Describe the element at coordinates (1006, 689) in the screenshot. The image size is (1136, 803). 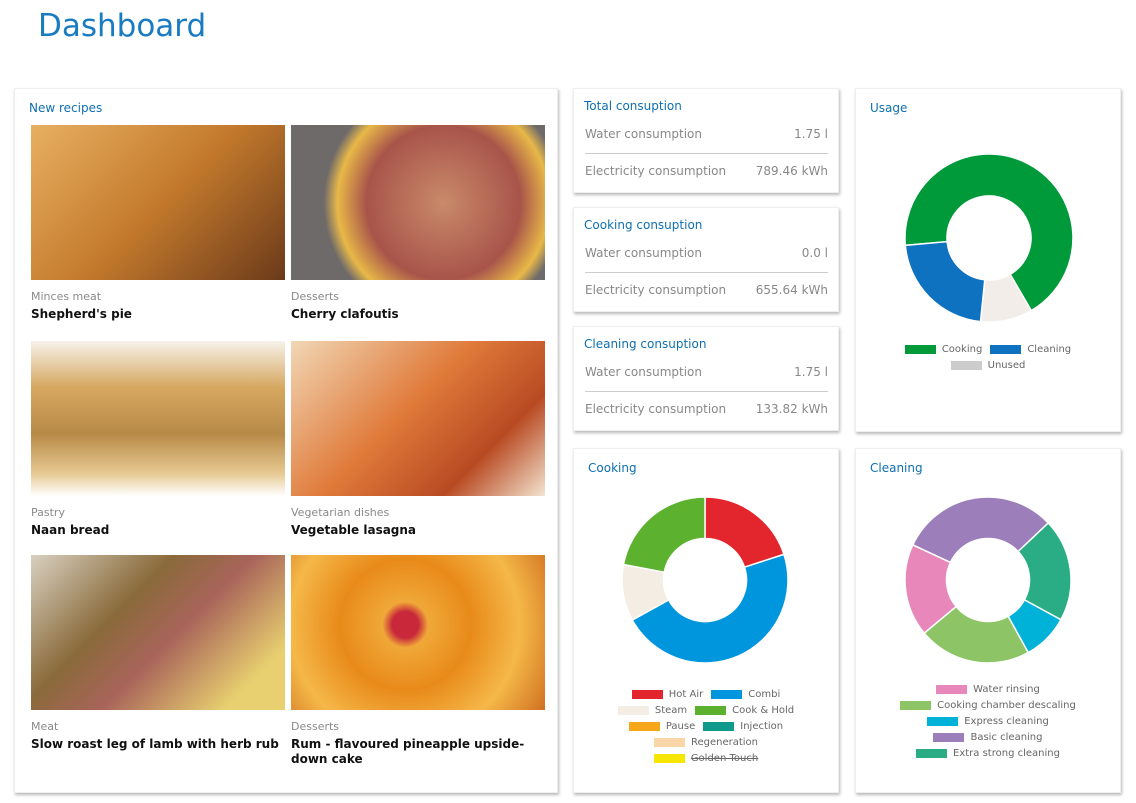
I see `legend-label: Water rinsing` at that location.